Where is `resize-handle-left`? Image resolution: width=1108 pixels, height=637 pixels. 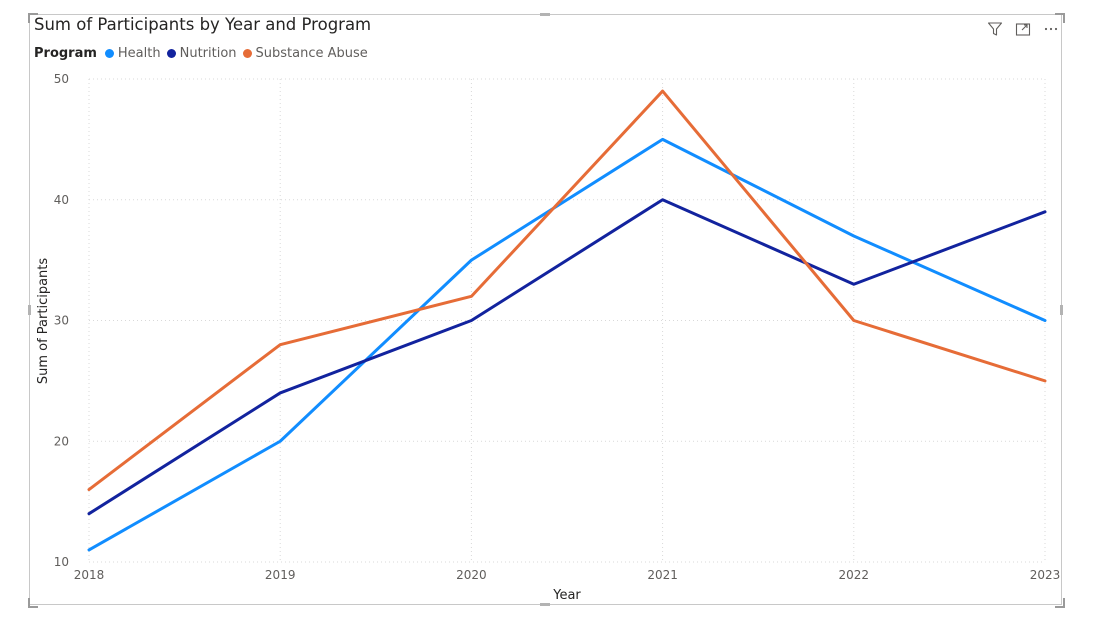
resize-handle-left is located at coordinates (29, 310).